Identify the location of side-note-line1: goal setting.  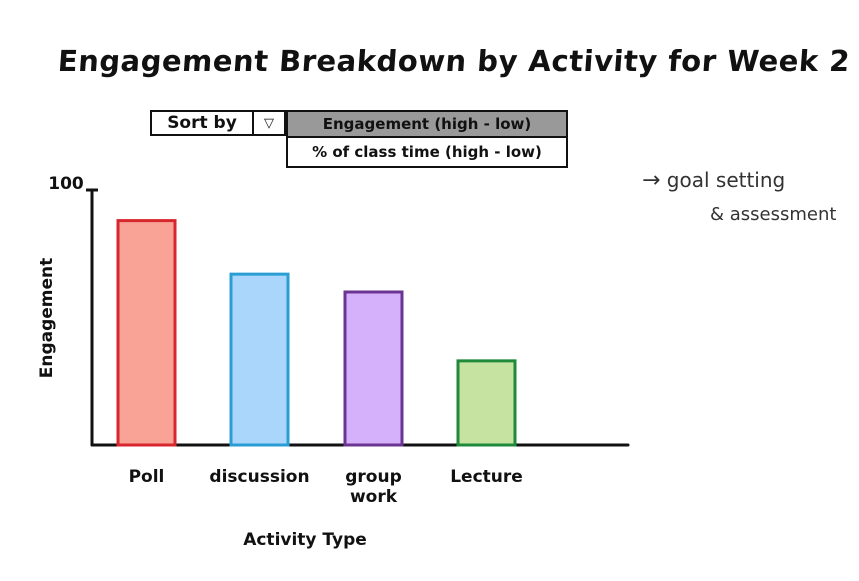
(726, 180).